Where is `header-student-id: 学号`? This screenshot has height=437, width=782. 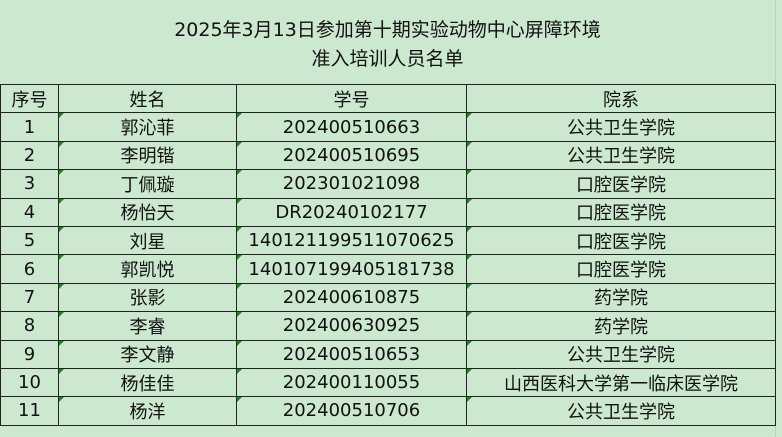 header-student-id: 学号 is located at coordinates (351, 98).